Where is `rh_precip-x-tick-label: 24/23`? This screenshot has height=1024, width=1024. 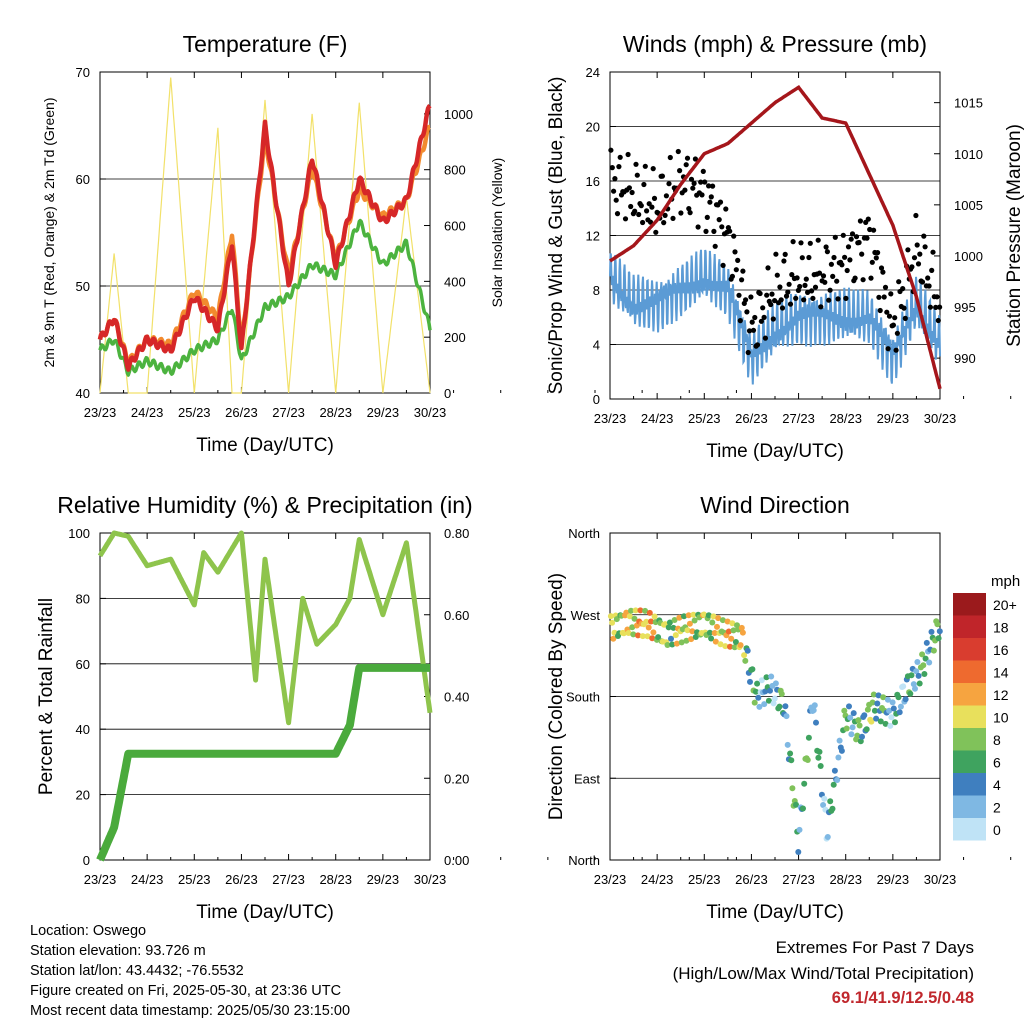
rh_precip-x-tick-label: 24/23 is located at coordinates (147, 879).